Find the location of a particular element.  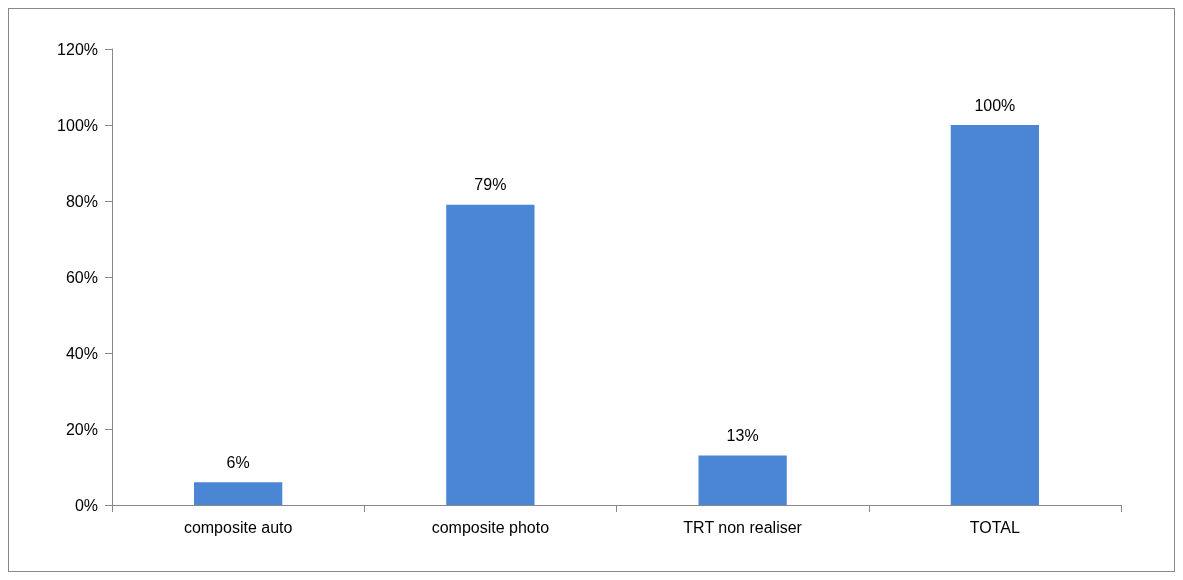

x-tick-label: composite auto is located at coordinates (238, 527).